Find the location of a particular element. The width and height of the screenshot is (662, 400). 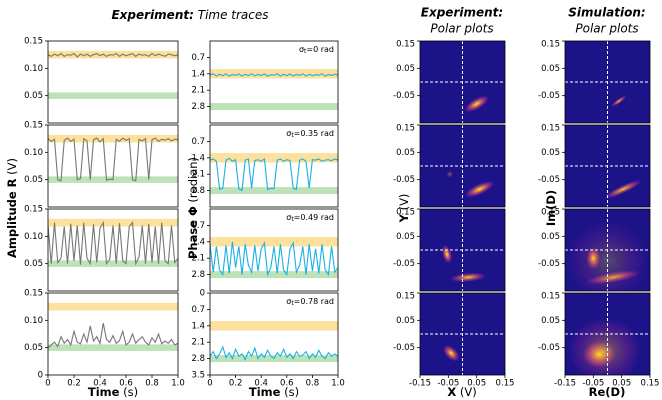

y-axis-name: Amplitude R is located at coordinates (12, 218).